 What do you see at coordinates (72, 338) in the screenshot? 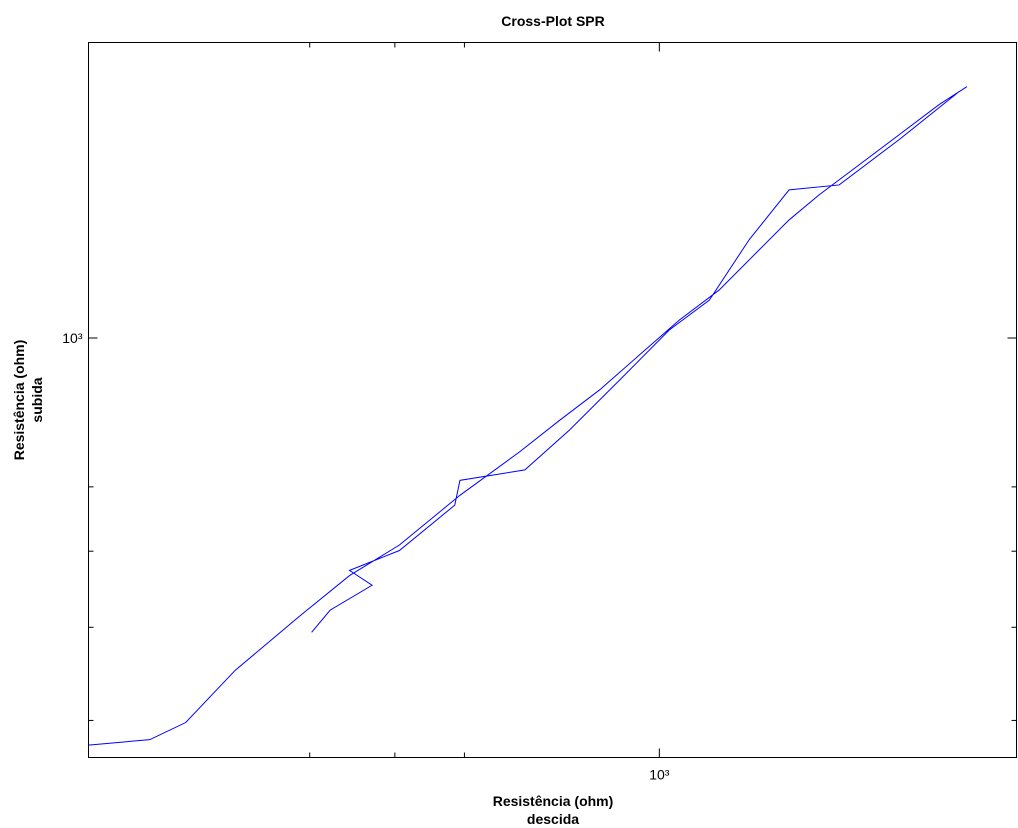
I see `y-tick-label: 10³` at bounding box center [72, 338].